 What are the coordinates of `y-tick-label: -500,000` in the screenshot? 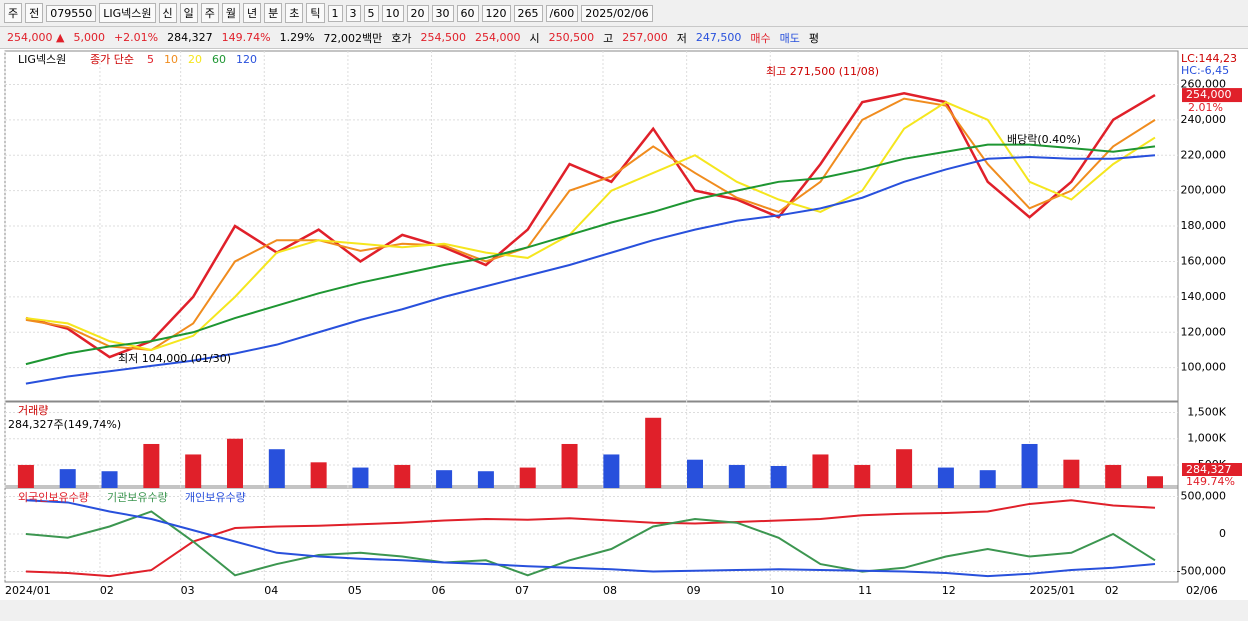 It's located at (1201, 571).